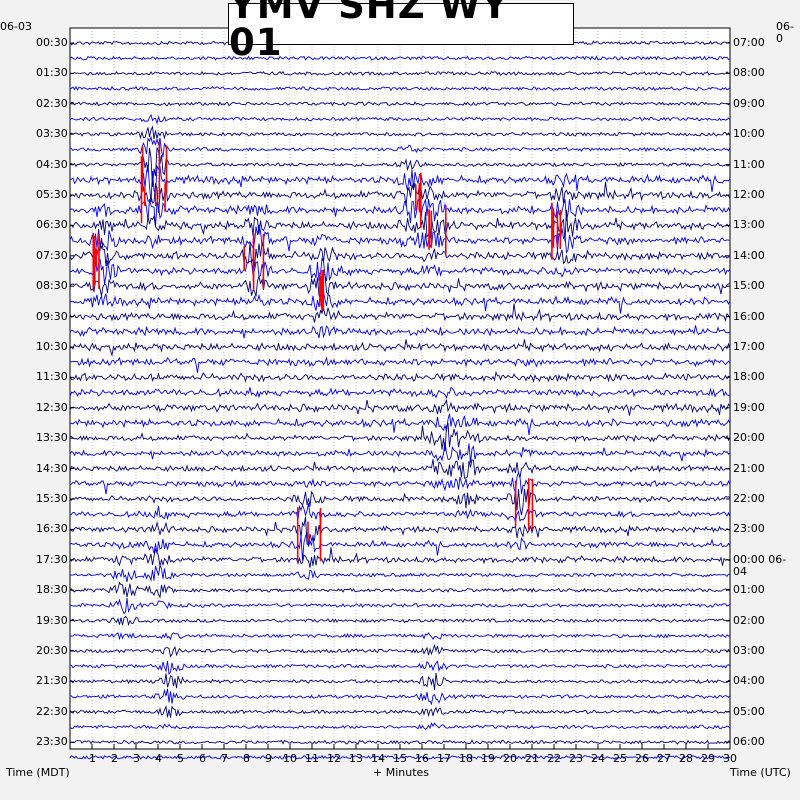  What do you see at coordinates (760, 565) in the screenshot?
I see `right-time-label: 00:00 06-04` at bounding box center [760, 565].